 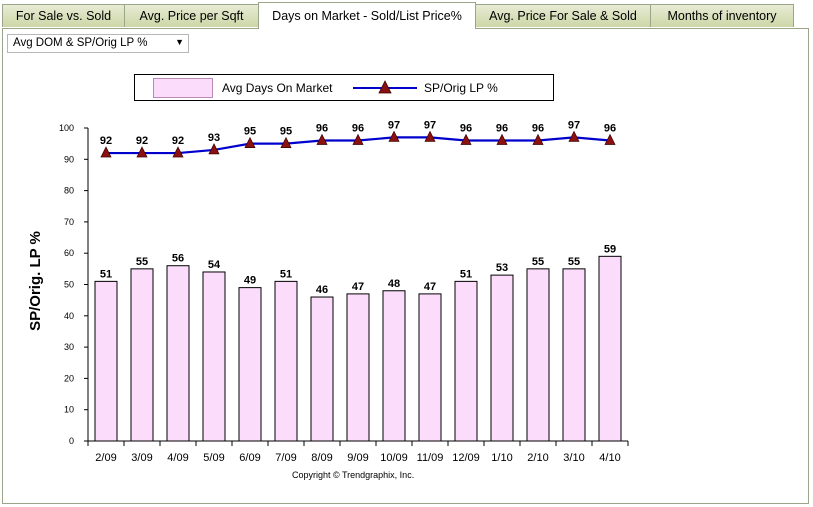 What do you see at coordinates (183, 88) in the screenshot?
I see `legend-bar-swatch` at bounding box center [183, 88].